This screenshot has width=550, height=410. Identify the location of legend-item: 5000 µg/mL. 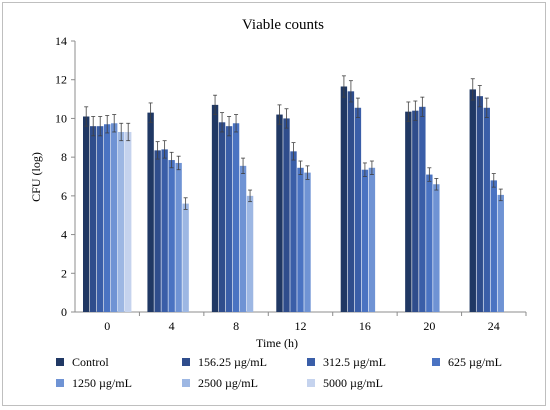
(345, 383).